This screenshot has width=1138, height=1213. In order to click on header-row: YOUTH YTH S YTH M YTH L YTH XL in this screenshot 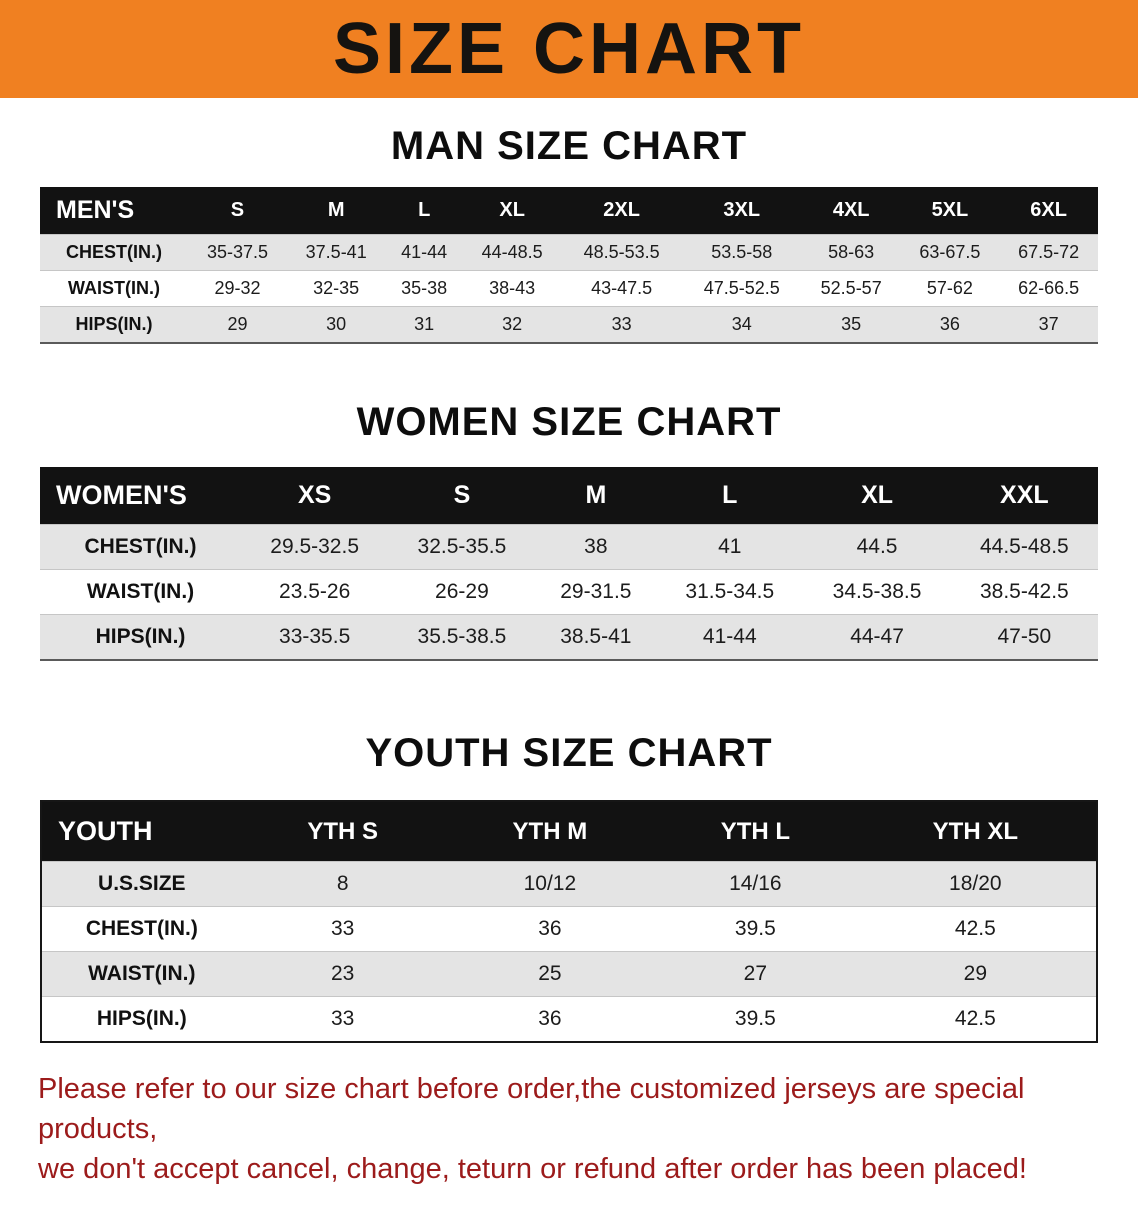, I will do `click(569, 831)`.